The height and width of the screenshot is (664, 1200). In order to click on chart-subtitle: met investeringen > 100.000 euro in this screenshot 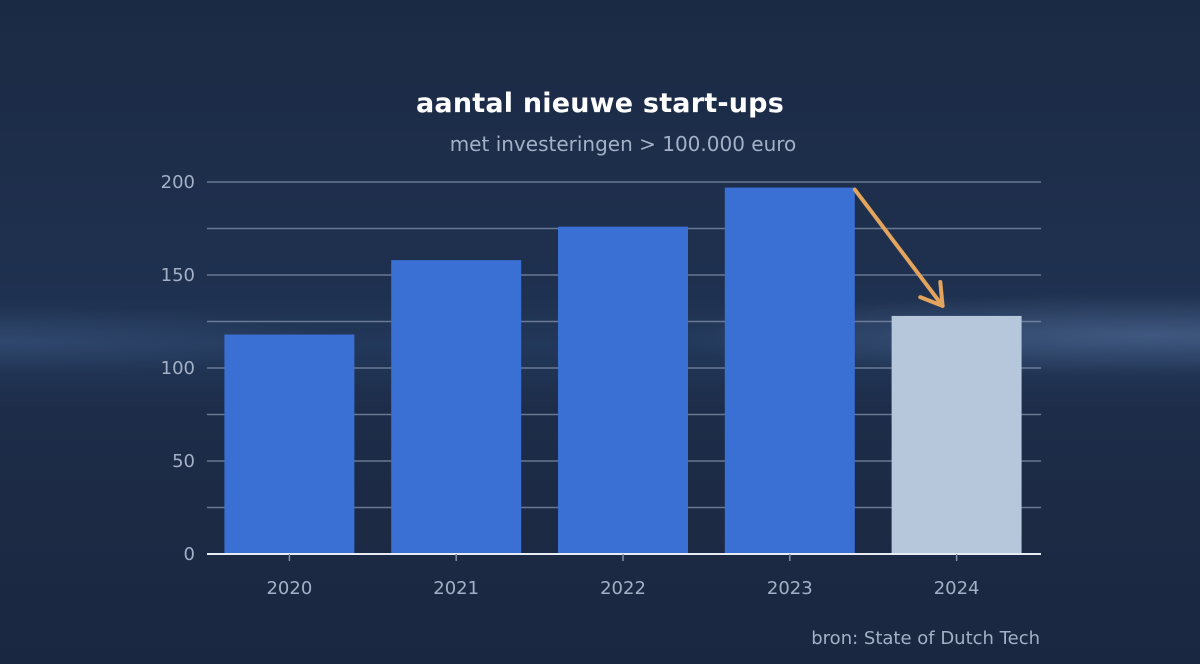, I will do `click(623, 144)`.